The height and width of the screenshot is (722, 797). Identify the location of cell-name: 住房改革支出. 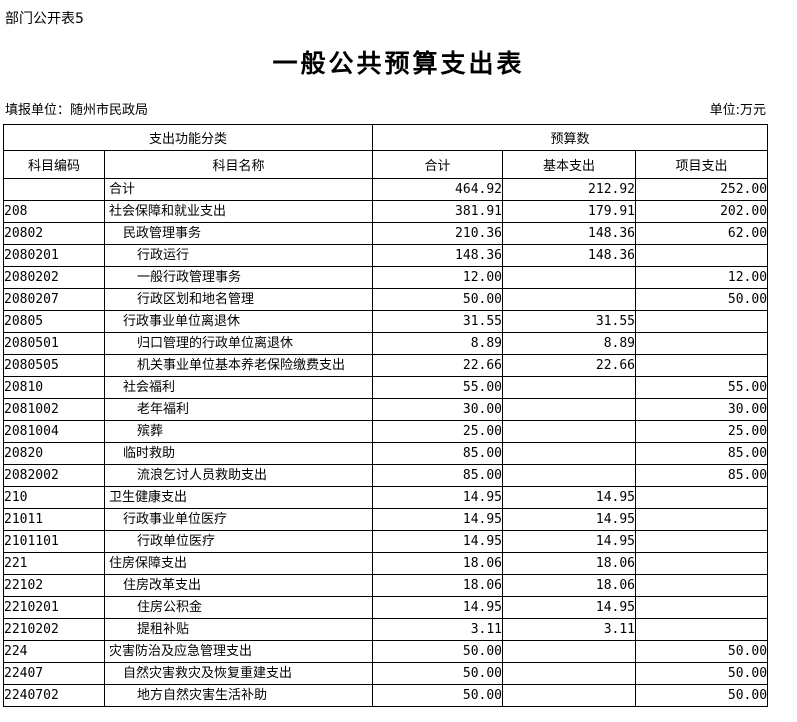
(238, 585).